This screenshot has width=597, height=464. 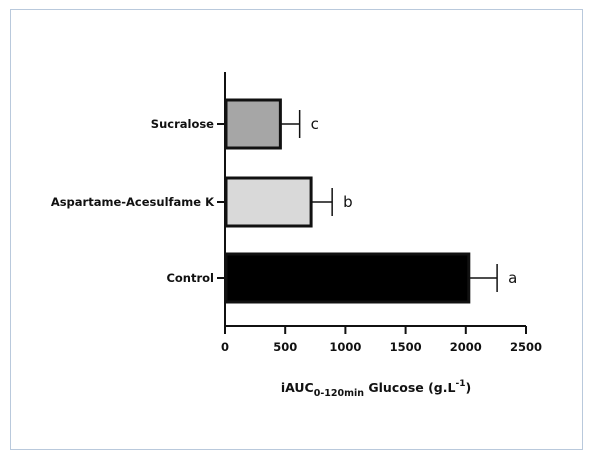 I want to click on x-tick-label: 500, so click(x=285, y=347).